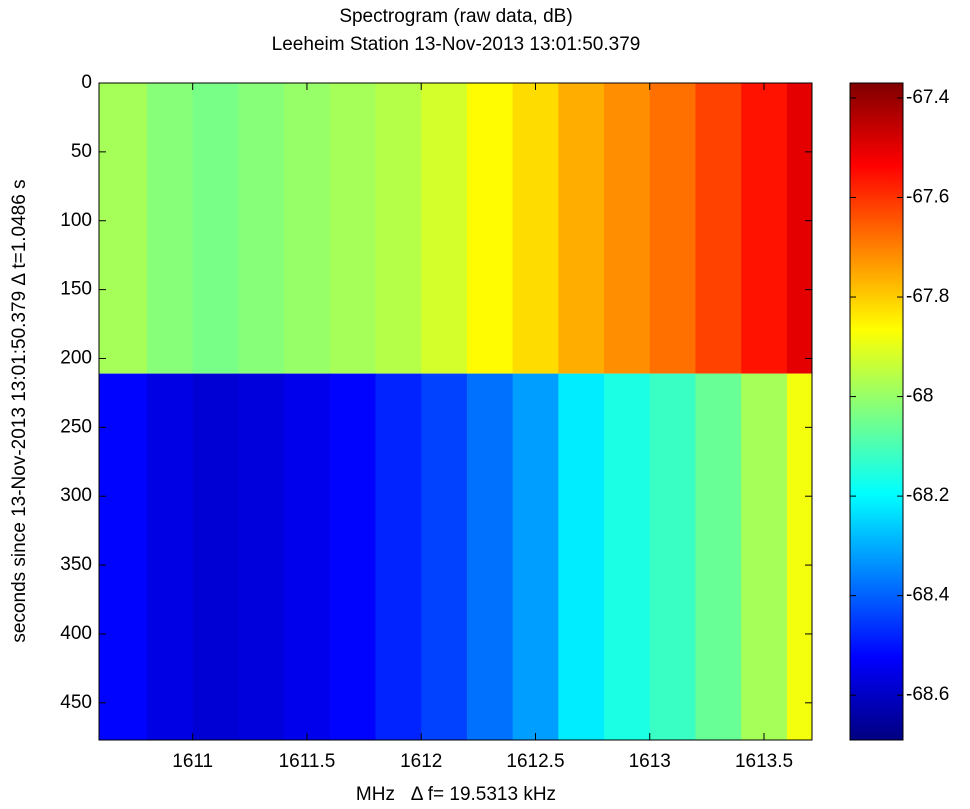 Image resolution: width=970 pixels, height=809 pixels. Describe the element at coordinates (76, 702) in the screenshot. I see `y-tick-label: 450` at that location.